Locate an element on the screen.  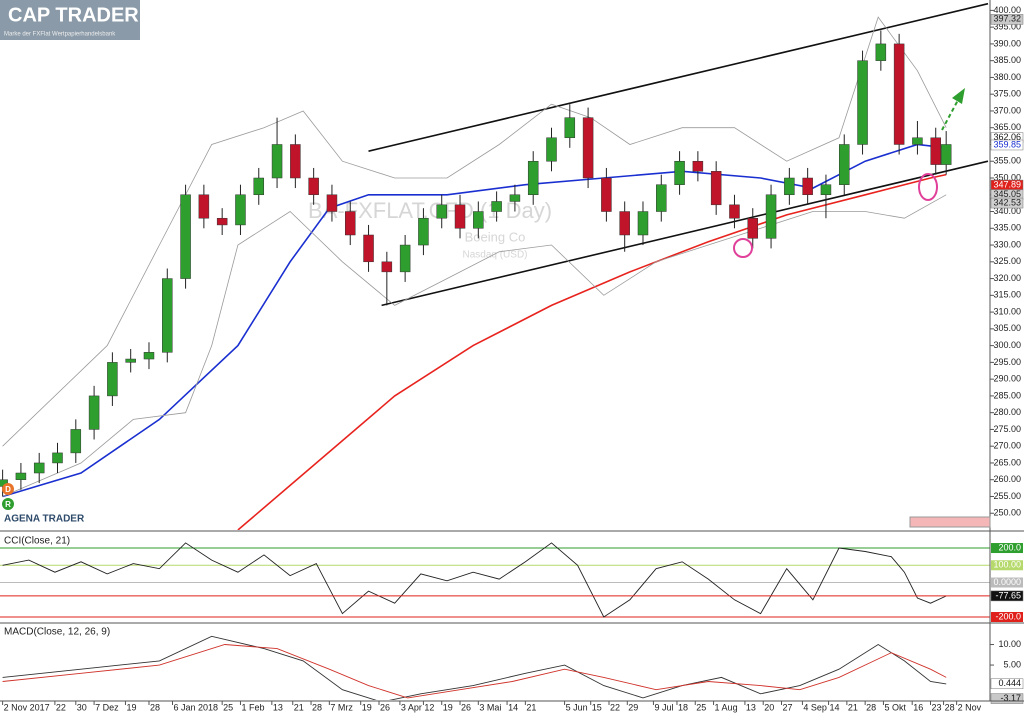
y-tick-label: 385.00 is located at coordinates (1007, 60).